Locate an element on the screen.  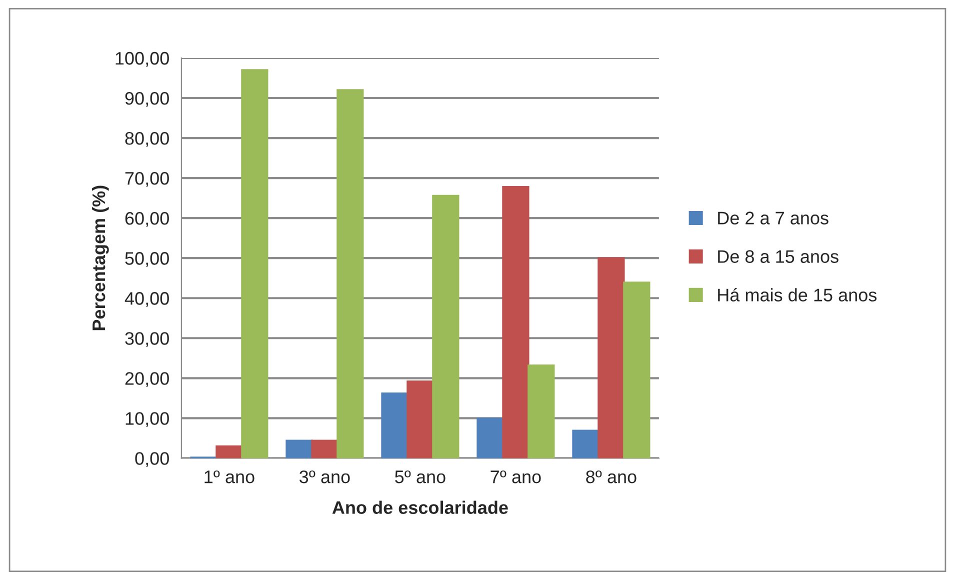
x-axis-title: Ano de escolaridade is located at coordinates (420, 507).